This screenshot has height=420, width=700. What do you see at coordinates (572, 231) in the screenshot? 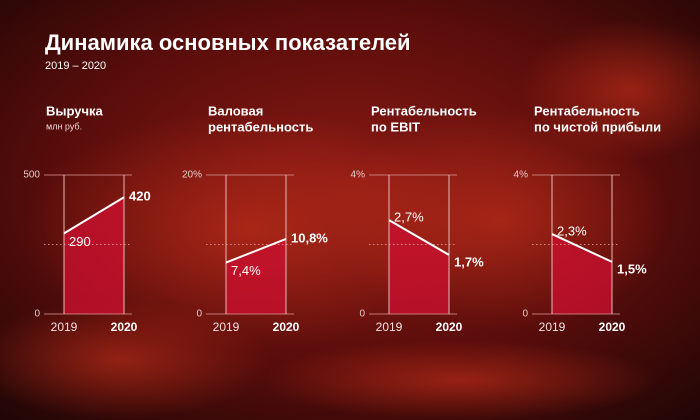
I see `value-label: 2,3%` at bounding box center [572, 231].